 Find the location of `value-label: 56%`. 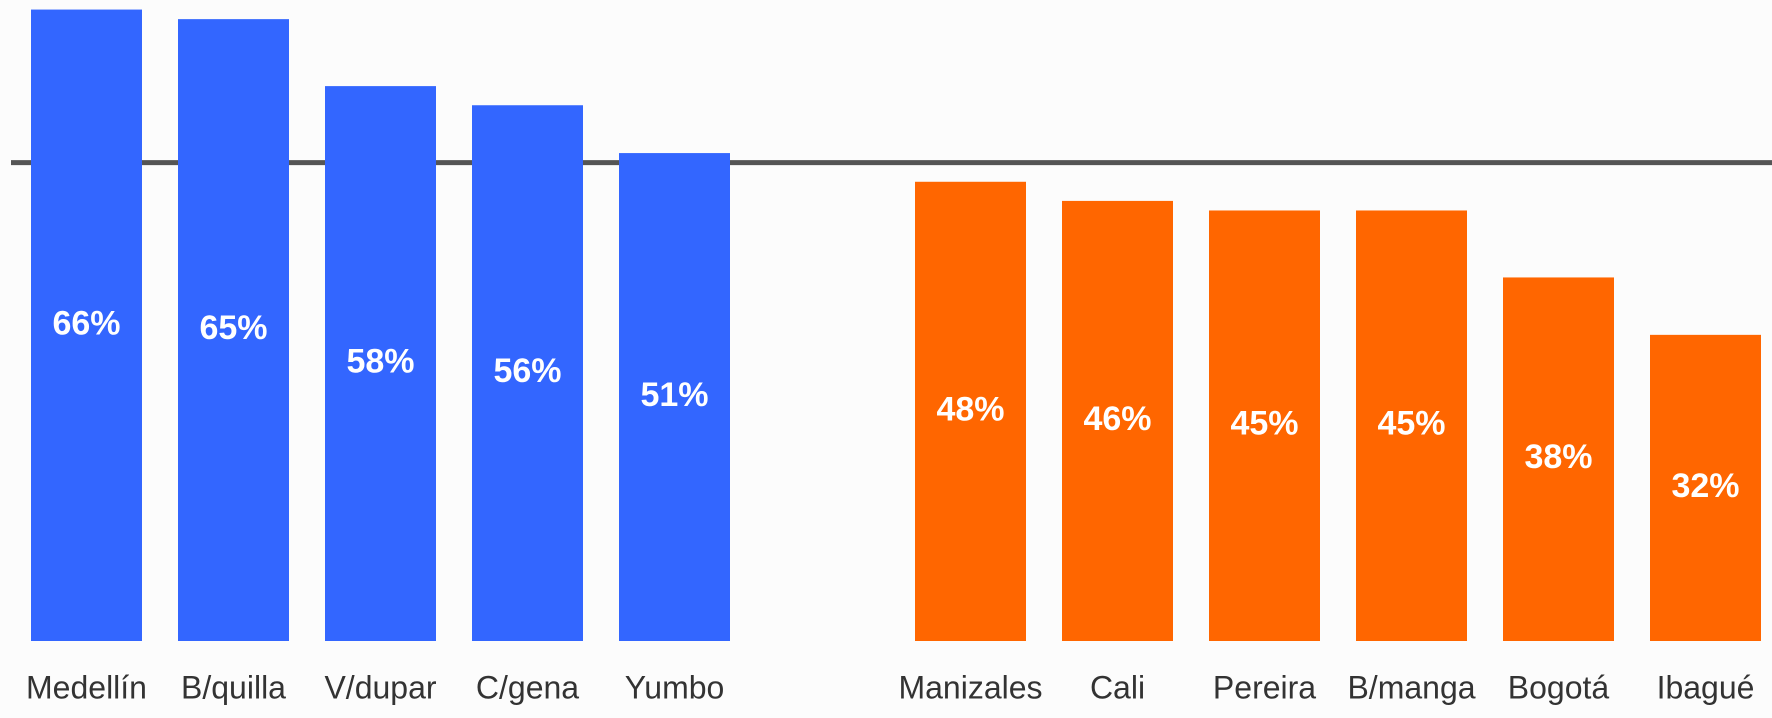

value-label: 56% is located at coordinates (527, 371).